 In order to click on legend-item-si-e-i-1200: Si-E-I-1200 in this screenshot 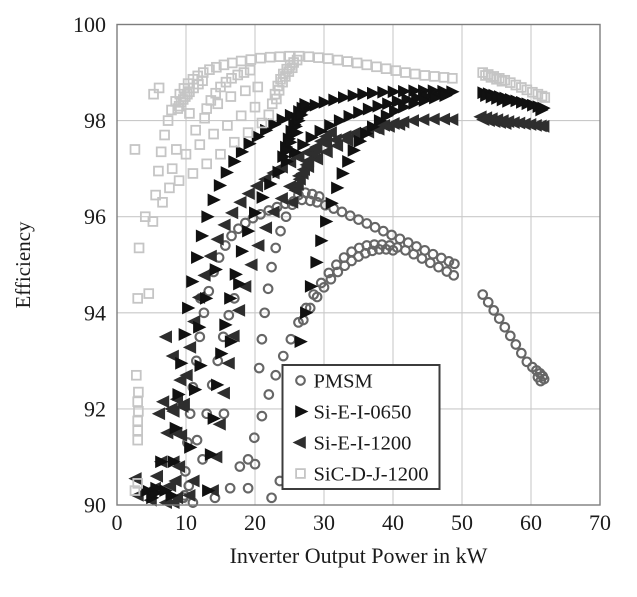, I will do `click(351, 444)`.